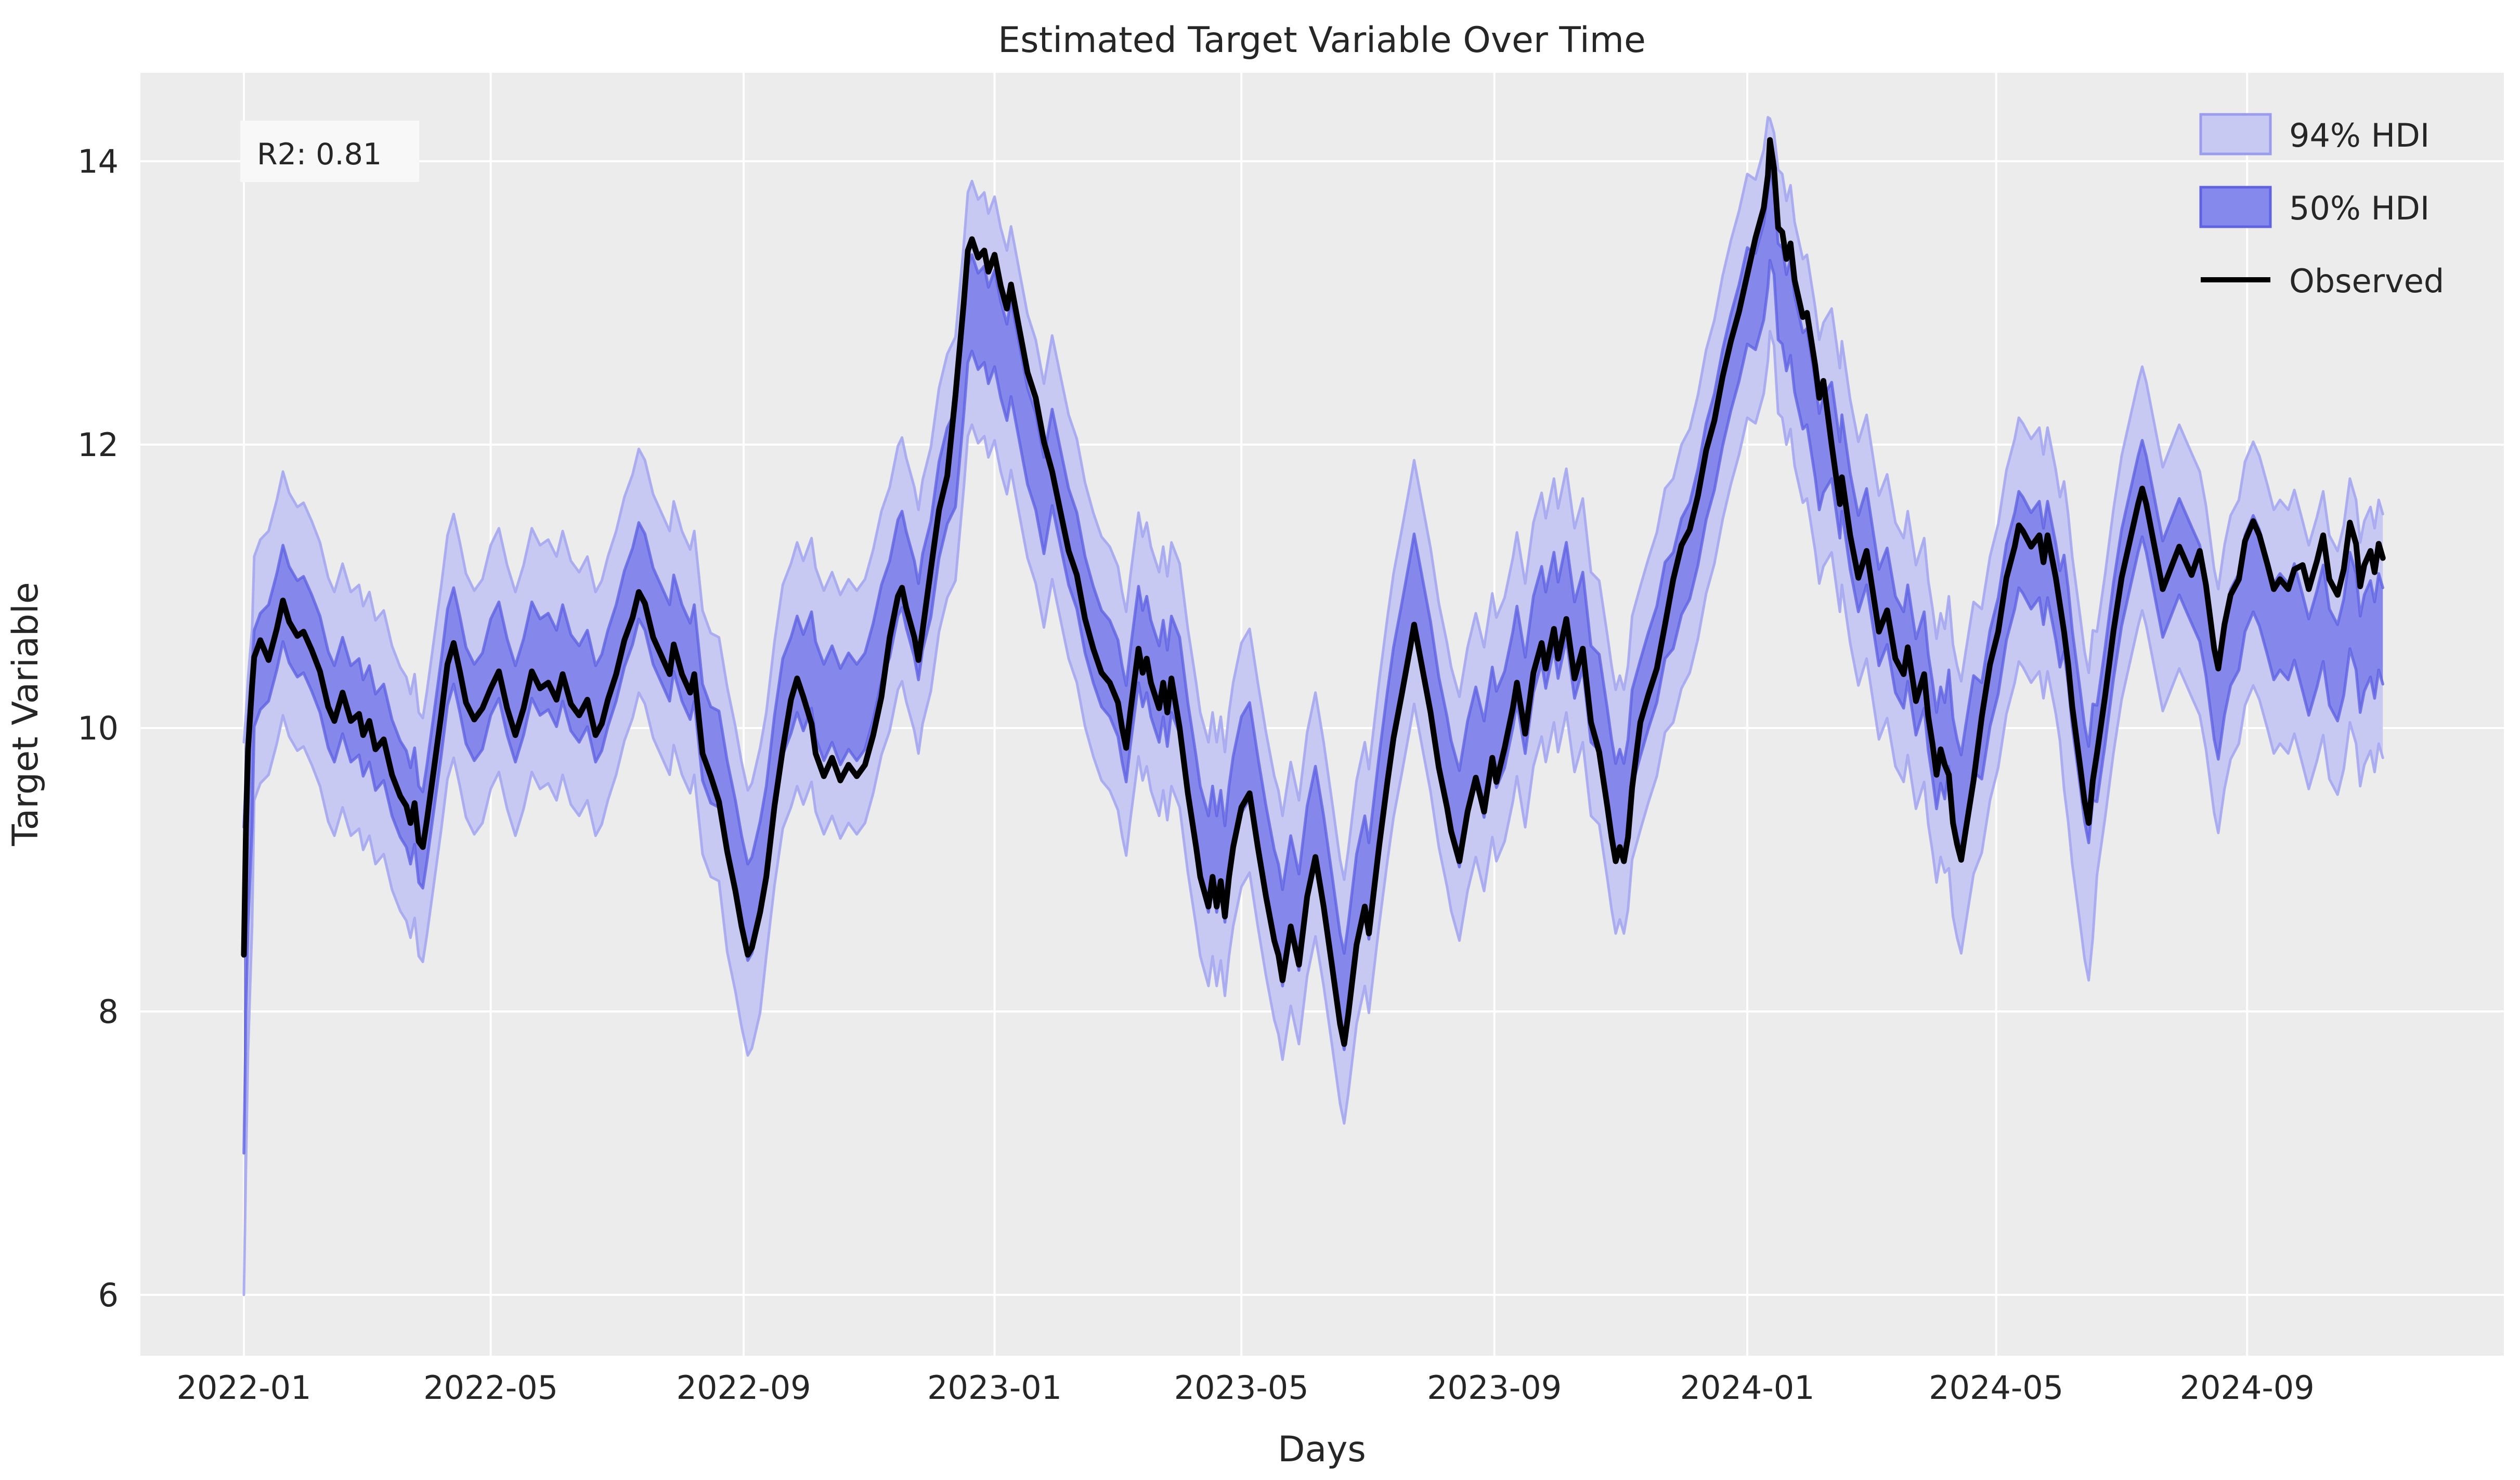 This screenshot has width=2520, height=1480. What do you see at coordinates (108, 1012) in the screenshot?
I see `y-tick-label: 8` at bounding box center [108, 1012].